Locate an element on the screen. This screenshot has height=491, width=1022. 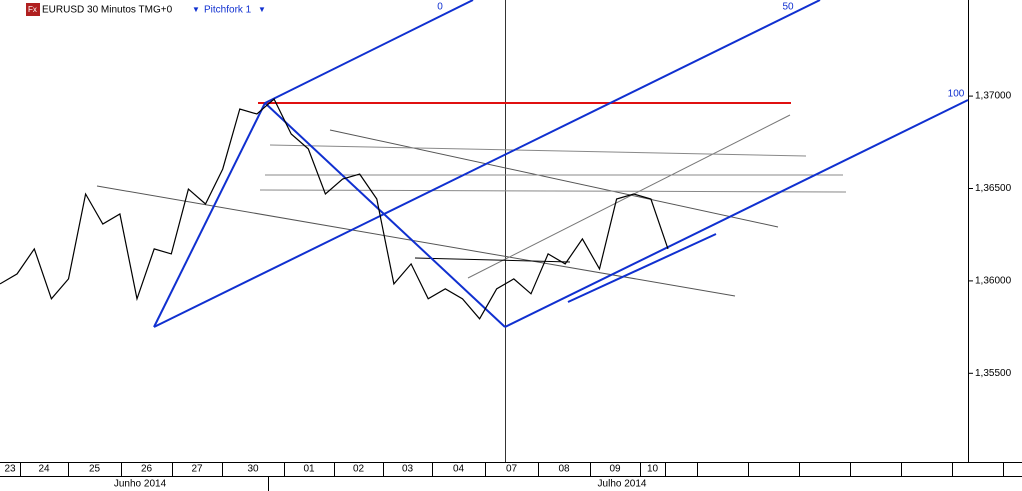
month-label: Junho 2014 is located at coordinates (140, 484).